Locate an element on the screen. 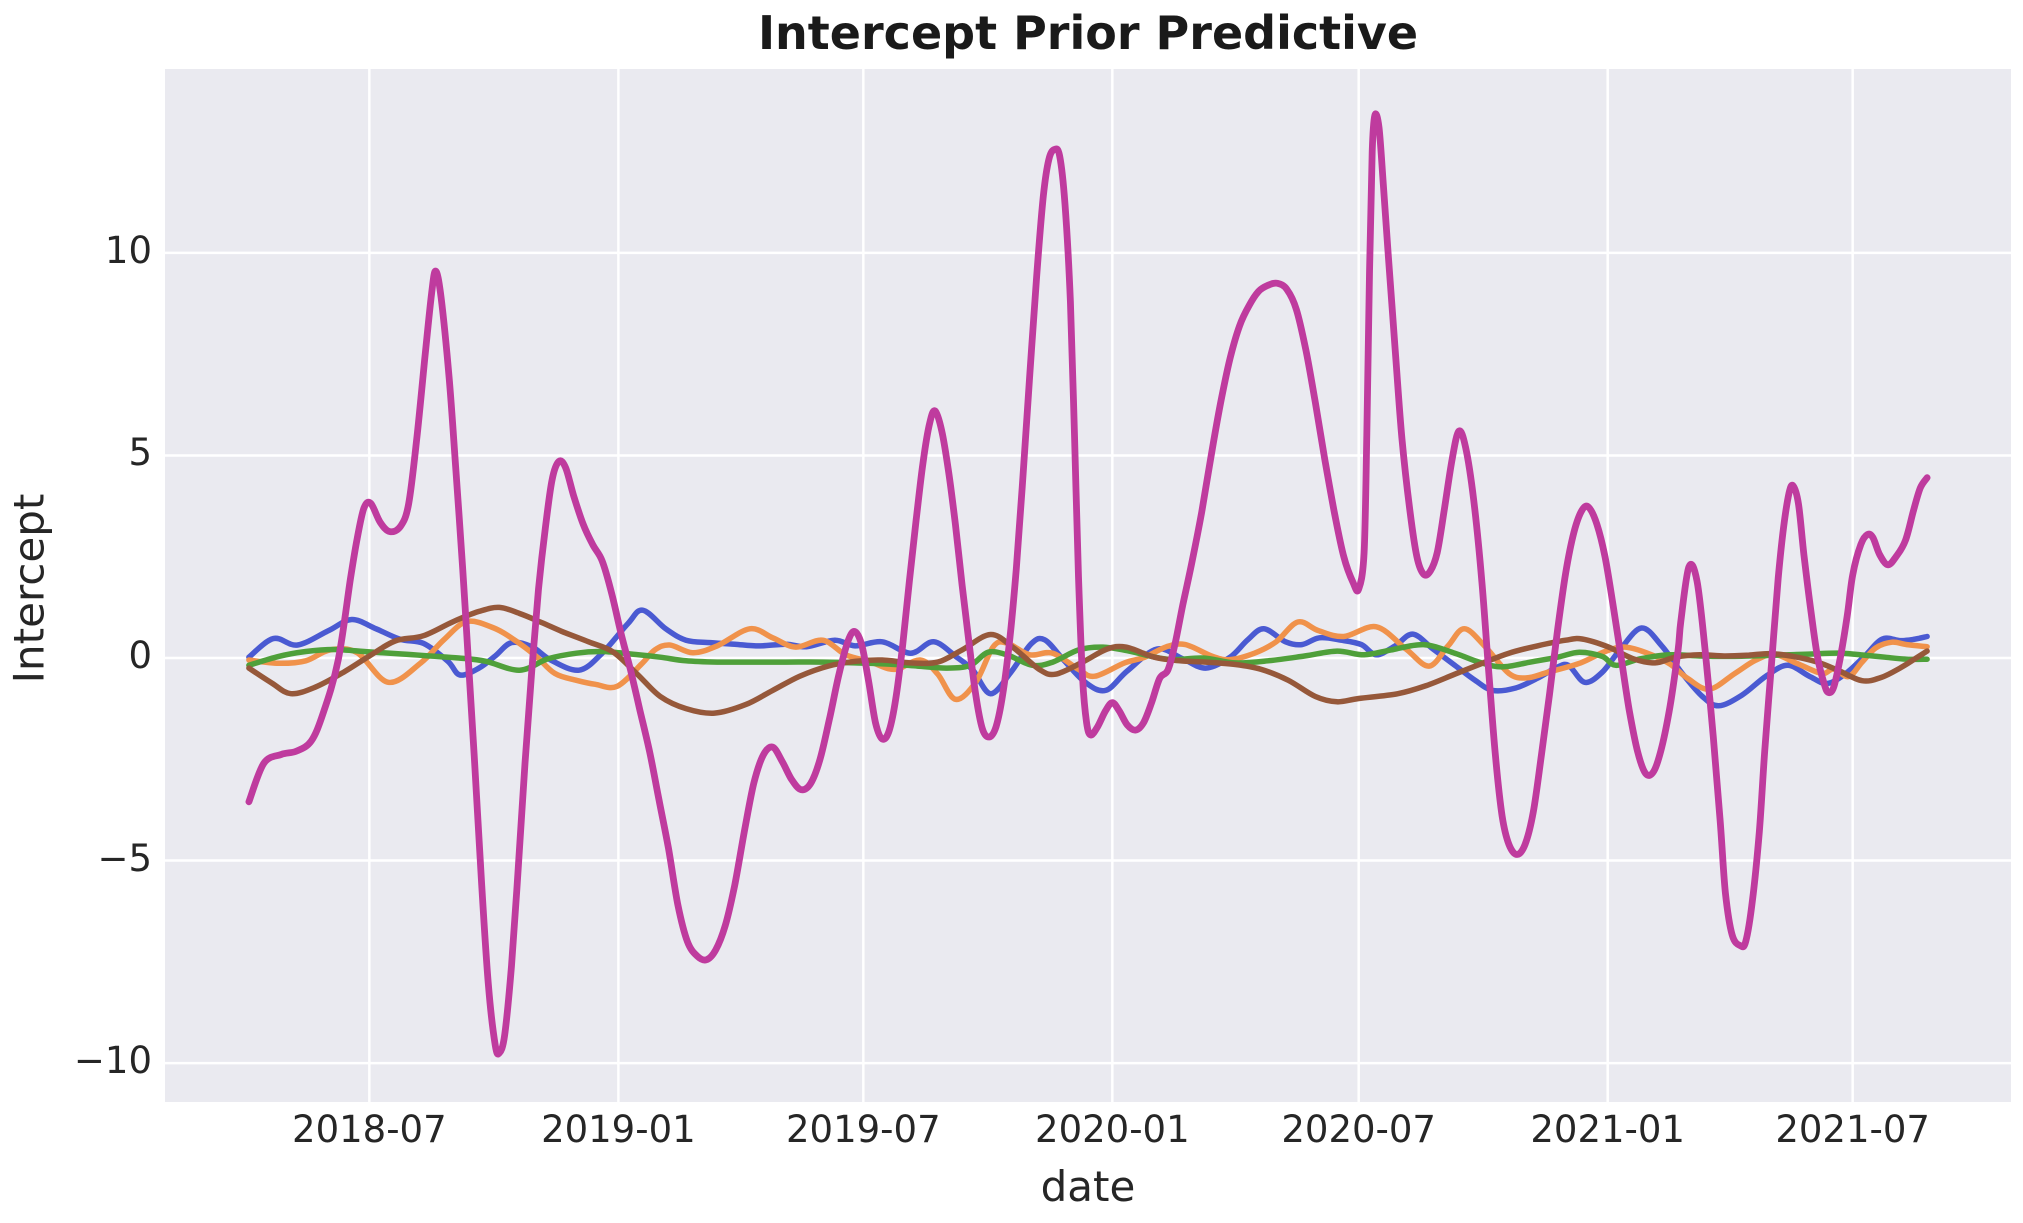 The width and height of the screenshot is (2023, 1223). x-tick-label: 2020-07 is located at coordinates (1358, 1129).